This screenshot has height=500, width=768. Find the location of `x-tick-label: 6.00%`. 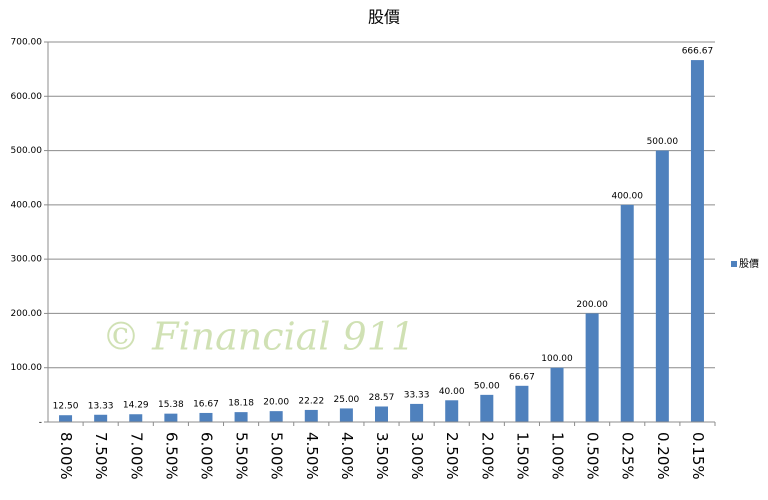

x-tick-label: 6.00% is located at coordinates (206, 456).